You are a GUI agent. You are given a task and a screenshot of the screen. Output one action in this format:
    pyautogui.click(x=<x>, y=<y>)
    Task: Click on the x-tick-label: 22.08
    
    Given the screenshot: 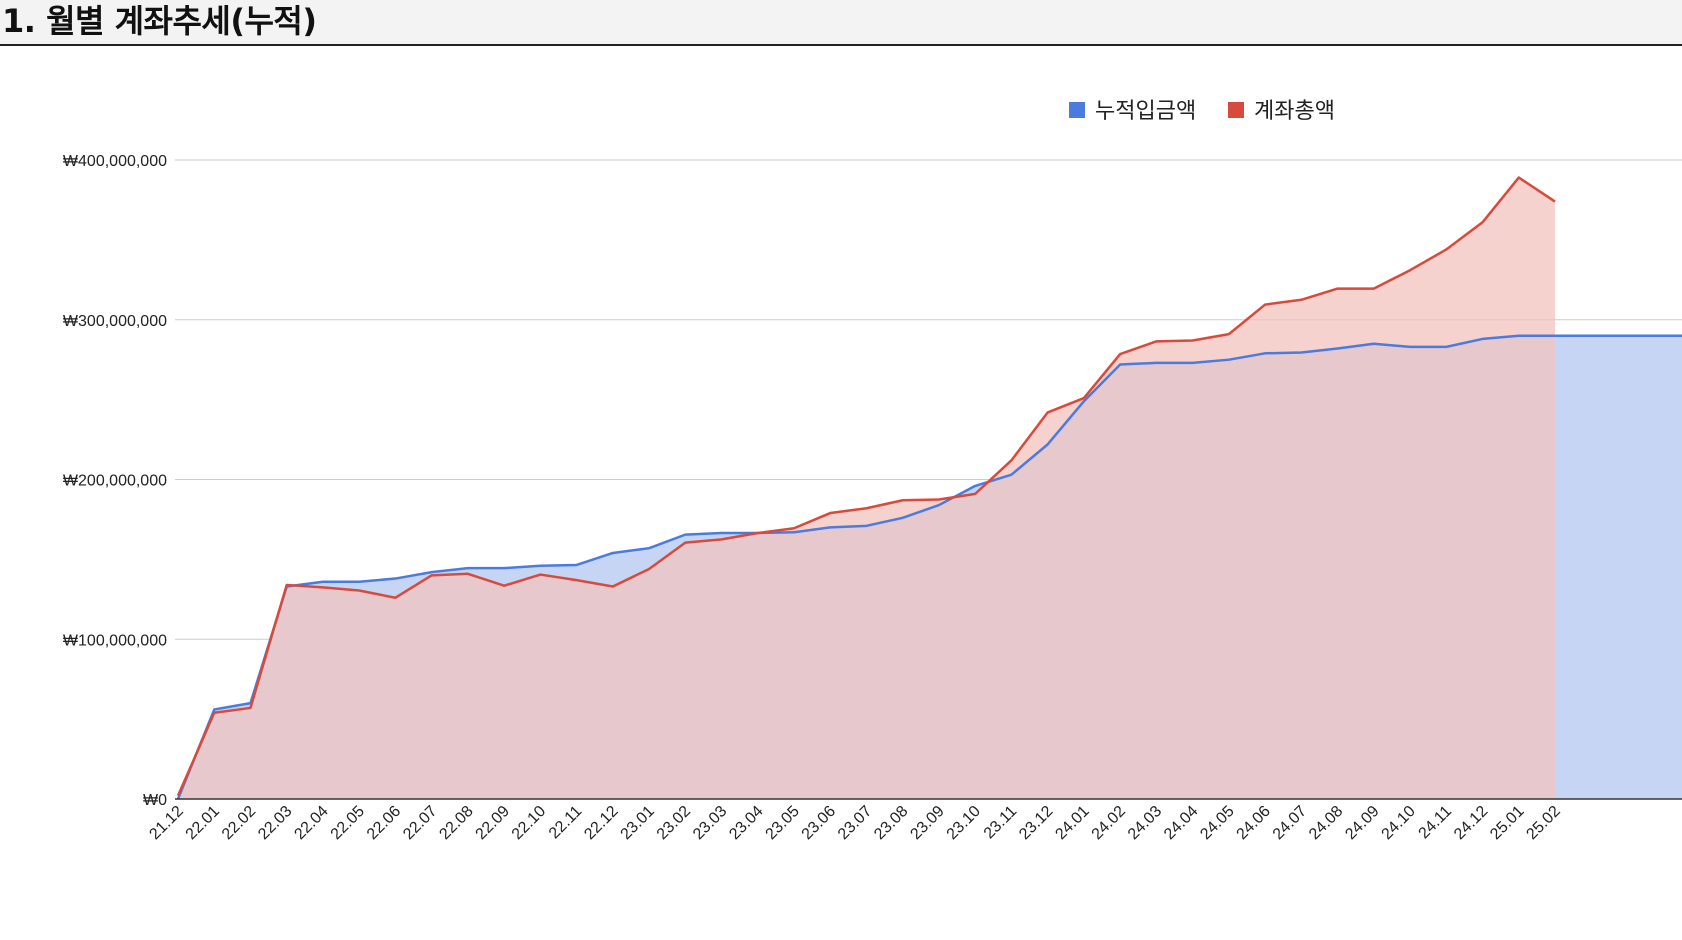 What is the action you would take?
    pyautogui.click(x=456, y=823)
    